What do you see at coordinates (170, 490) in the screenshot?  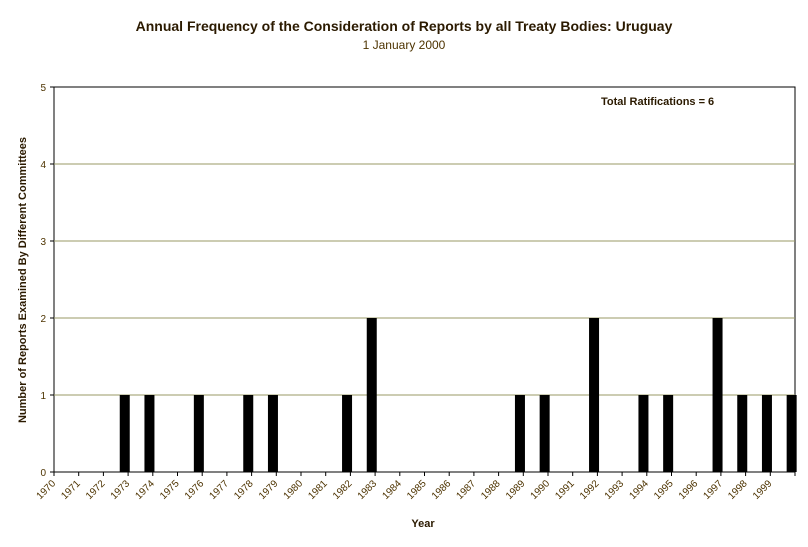 I see `x-tick-label: 1975` at bounding box center [170, 490].